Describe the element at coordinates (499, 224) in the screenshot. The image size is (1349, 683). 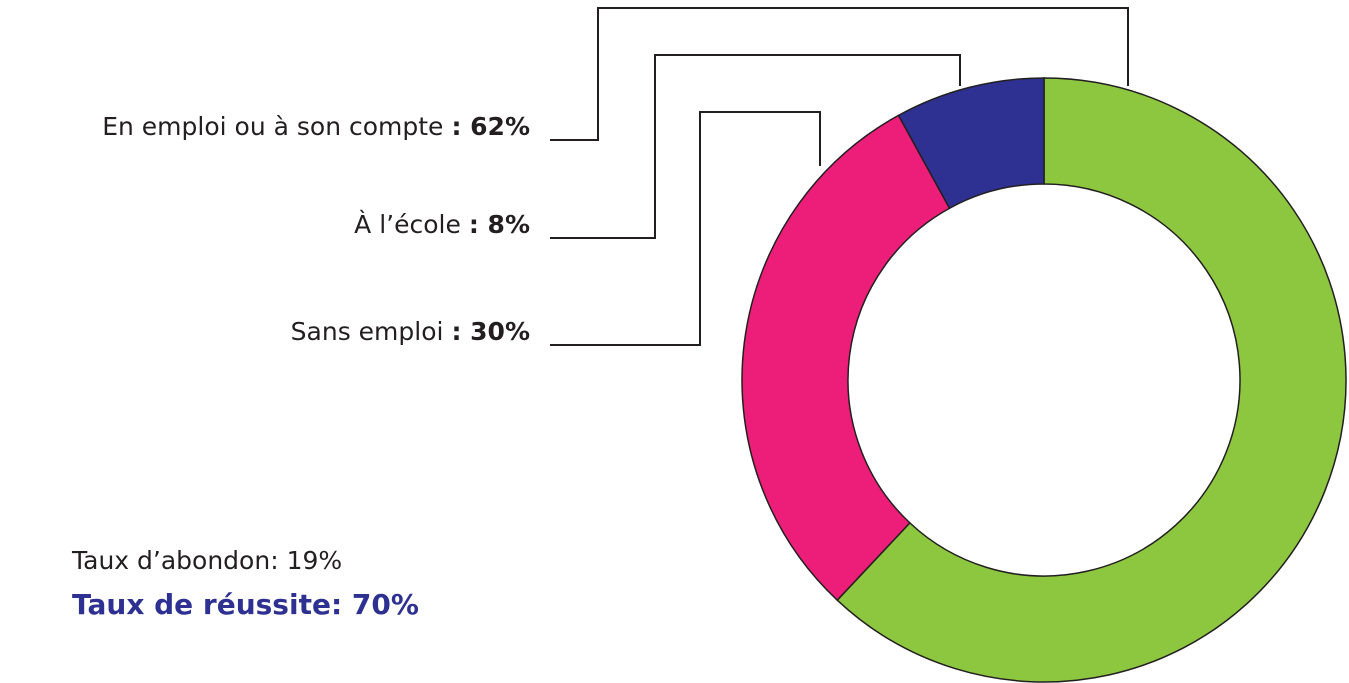
I see `value-label: : 8%` at that location.